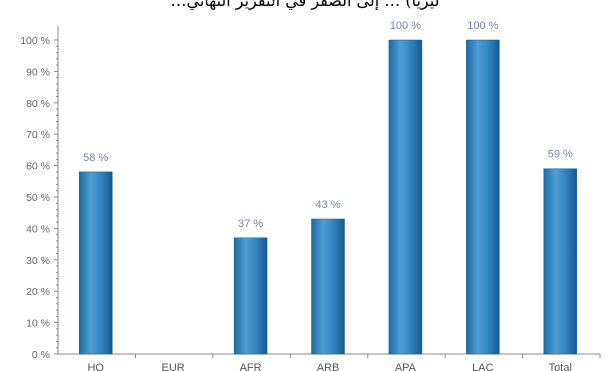 The width and height of the screenshot is (610, 371). What do you see at coordinates (328, 366) in the screenshot?
I see `x-tick-label: ARB` at bounding box center [328, 366].